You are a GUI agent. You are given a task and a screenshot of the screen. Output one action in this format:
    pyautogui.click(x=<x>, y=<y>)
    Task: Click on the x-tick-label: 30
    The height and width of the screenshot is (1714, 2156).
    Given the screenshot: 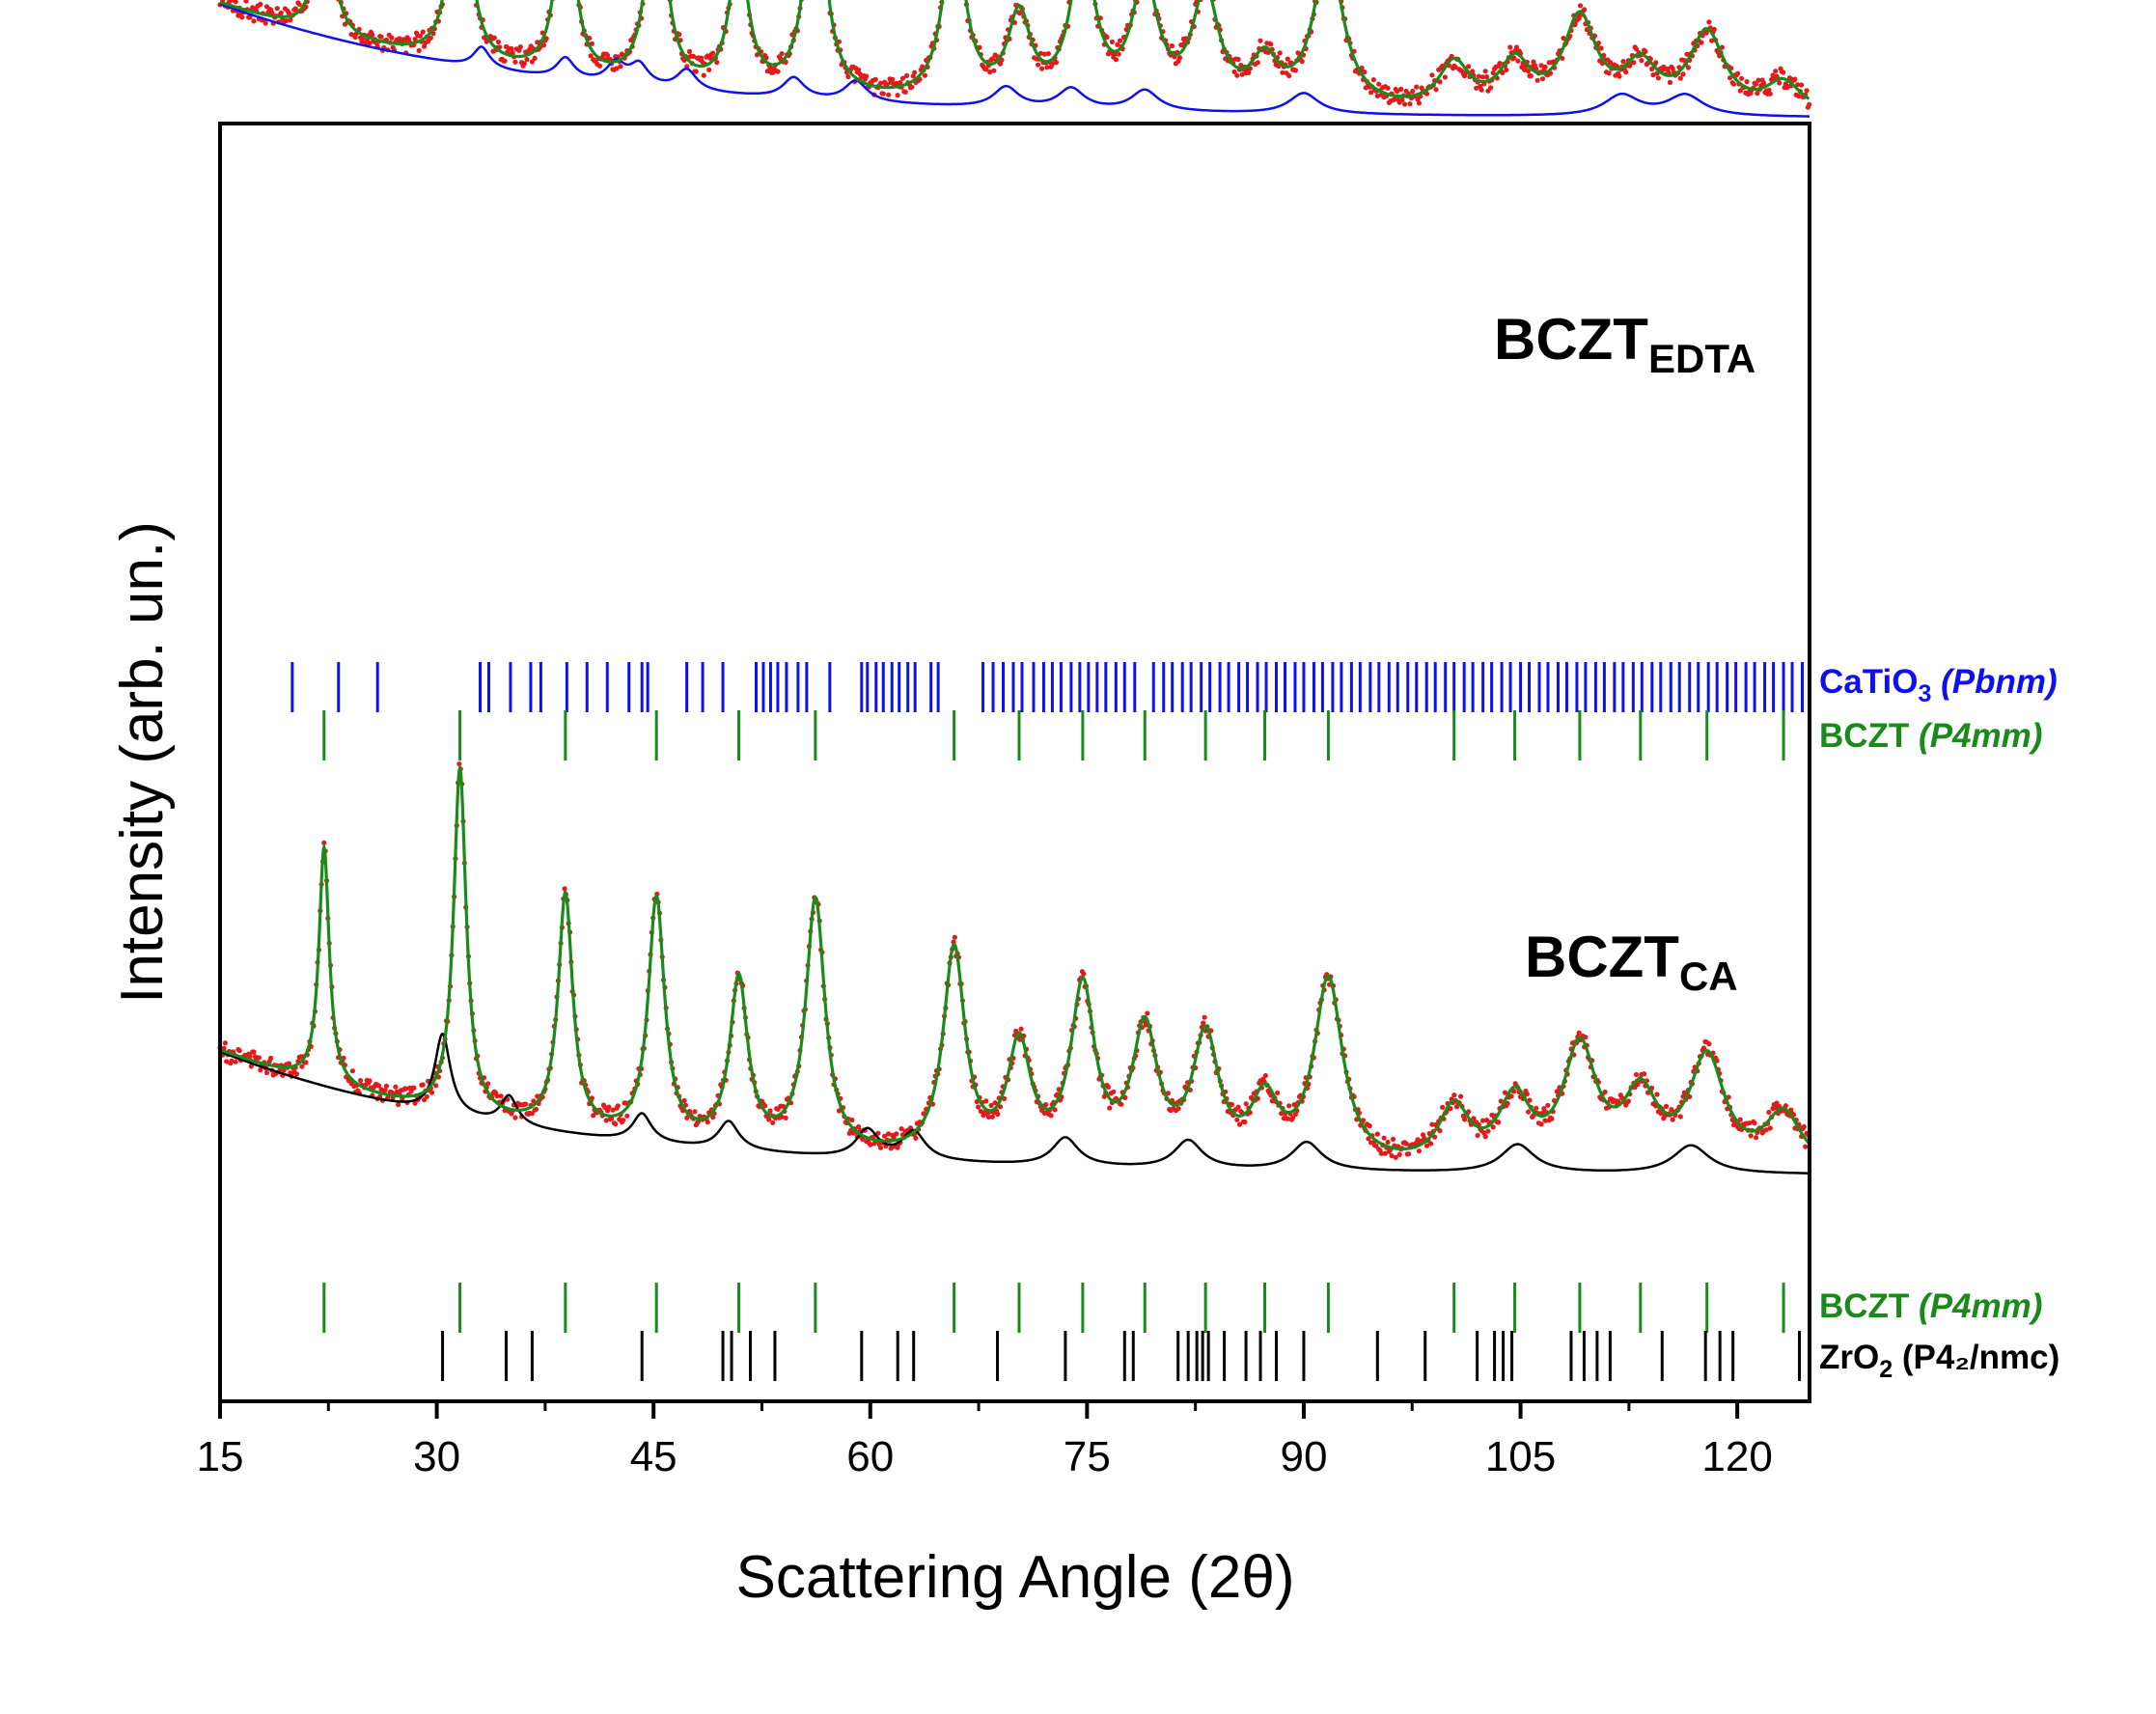 What is the action you would take?
    pyautogui.click(x=436, y=1456)
    